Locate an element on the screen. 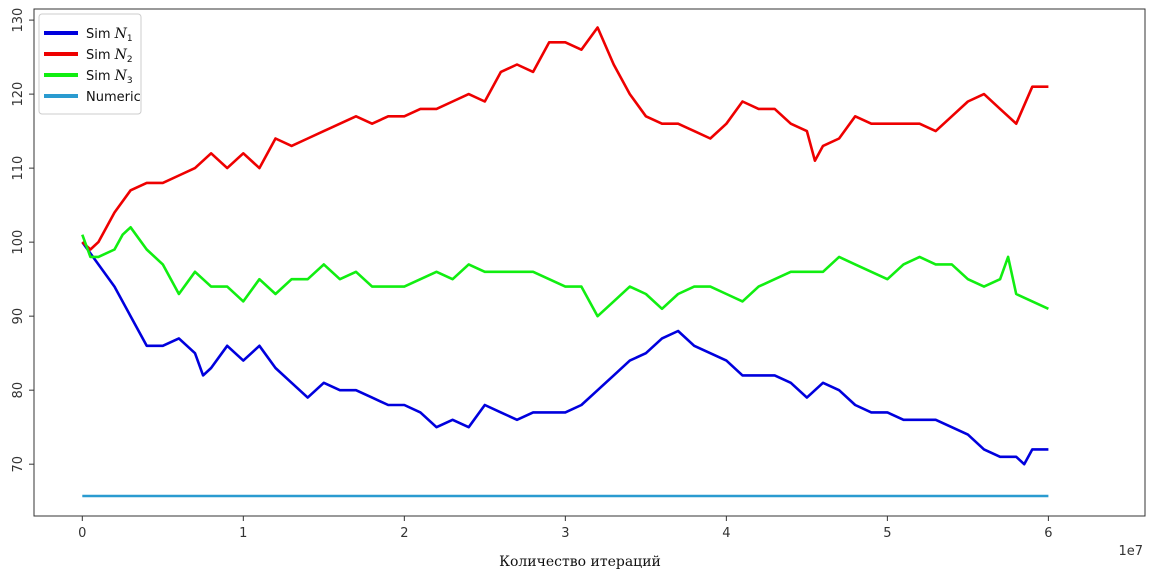 This screenshot has height=569, width=1155. legend-label: Sim N3 is located at coordinates (109, 77).